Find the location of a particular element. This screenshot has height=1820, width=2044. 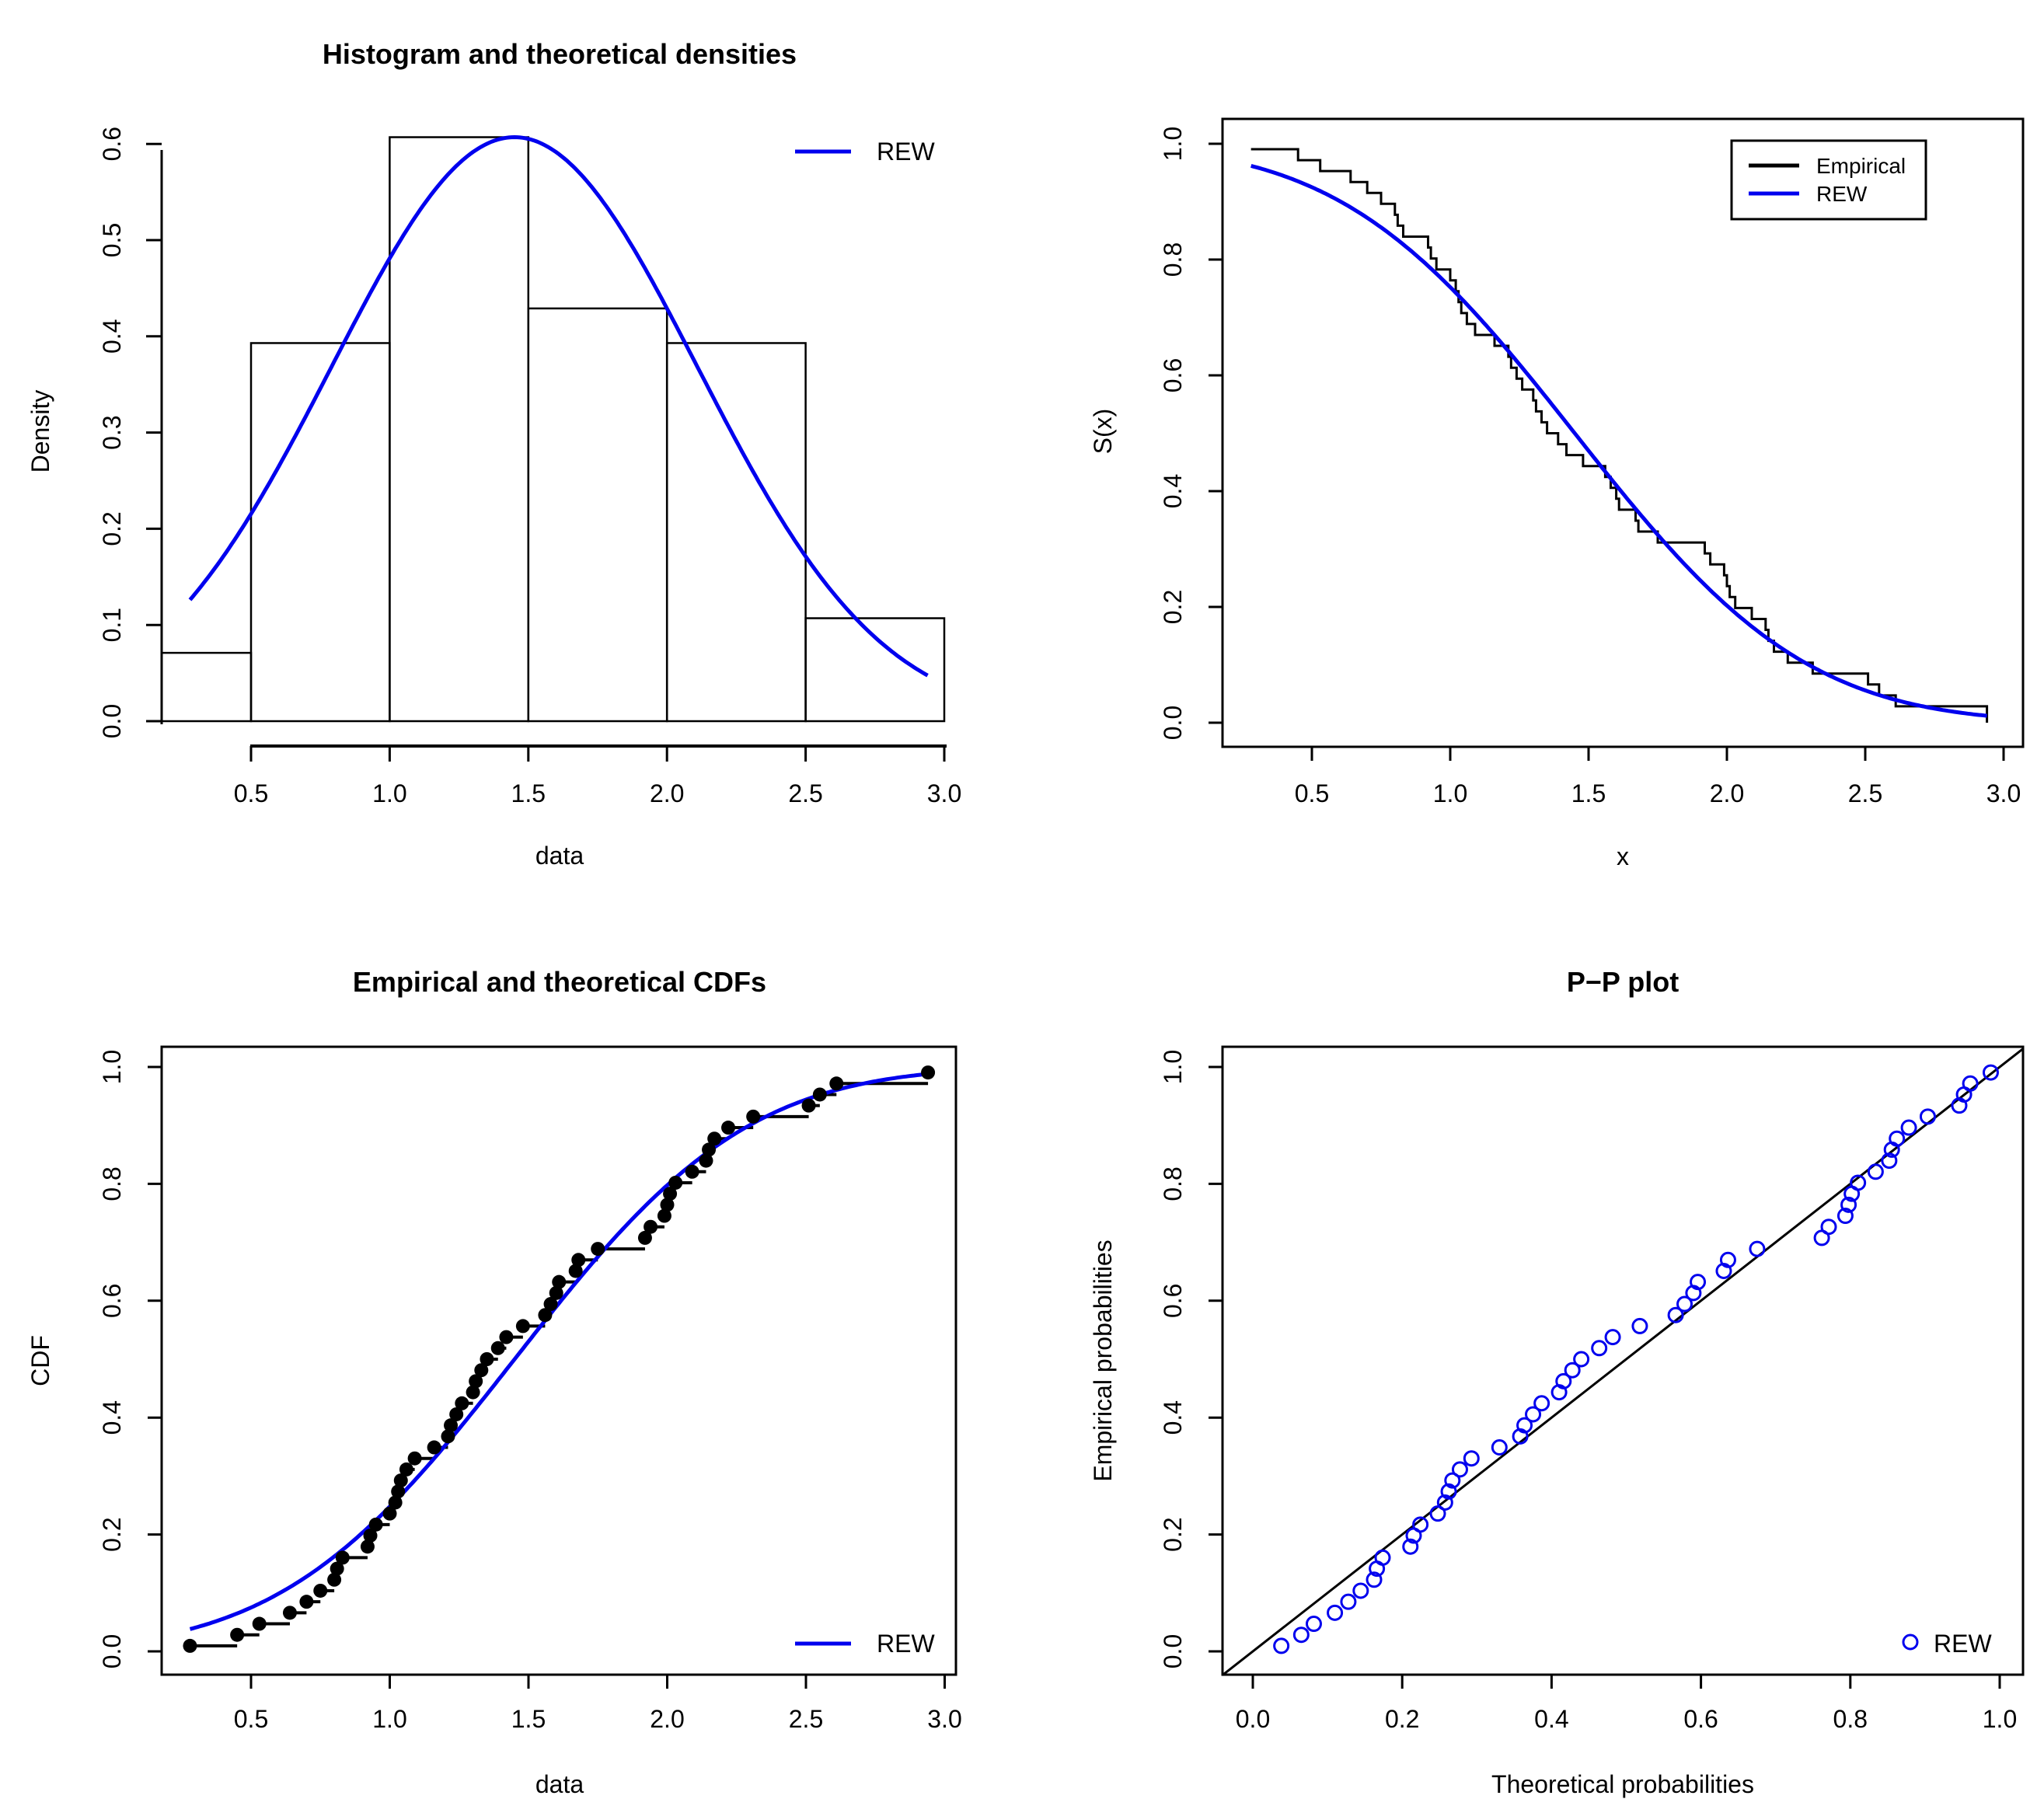

survival-ylabel: S(x) is located at coordinates (1103, 432).